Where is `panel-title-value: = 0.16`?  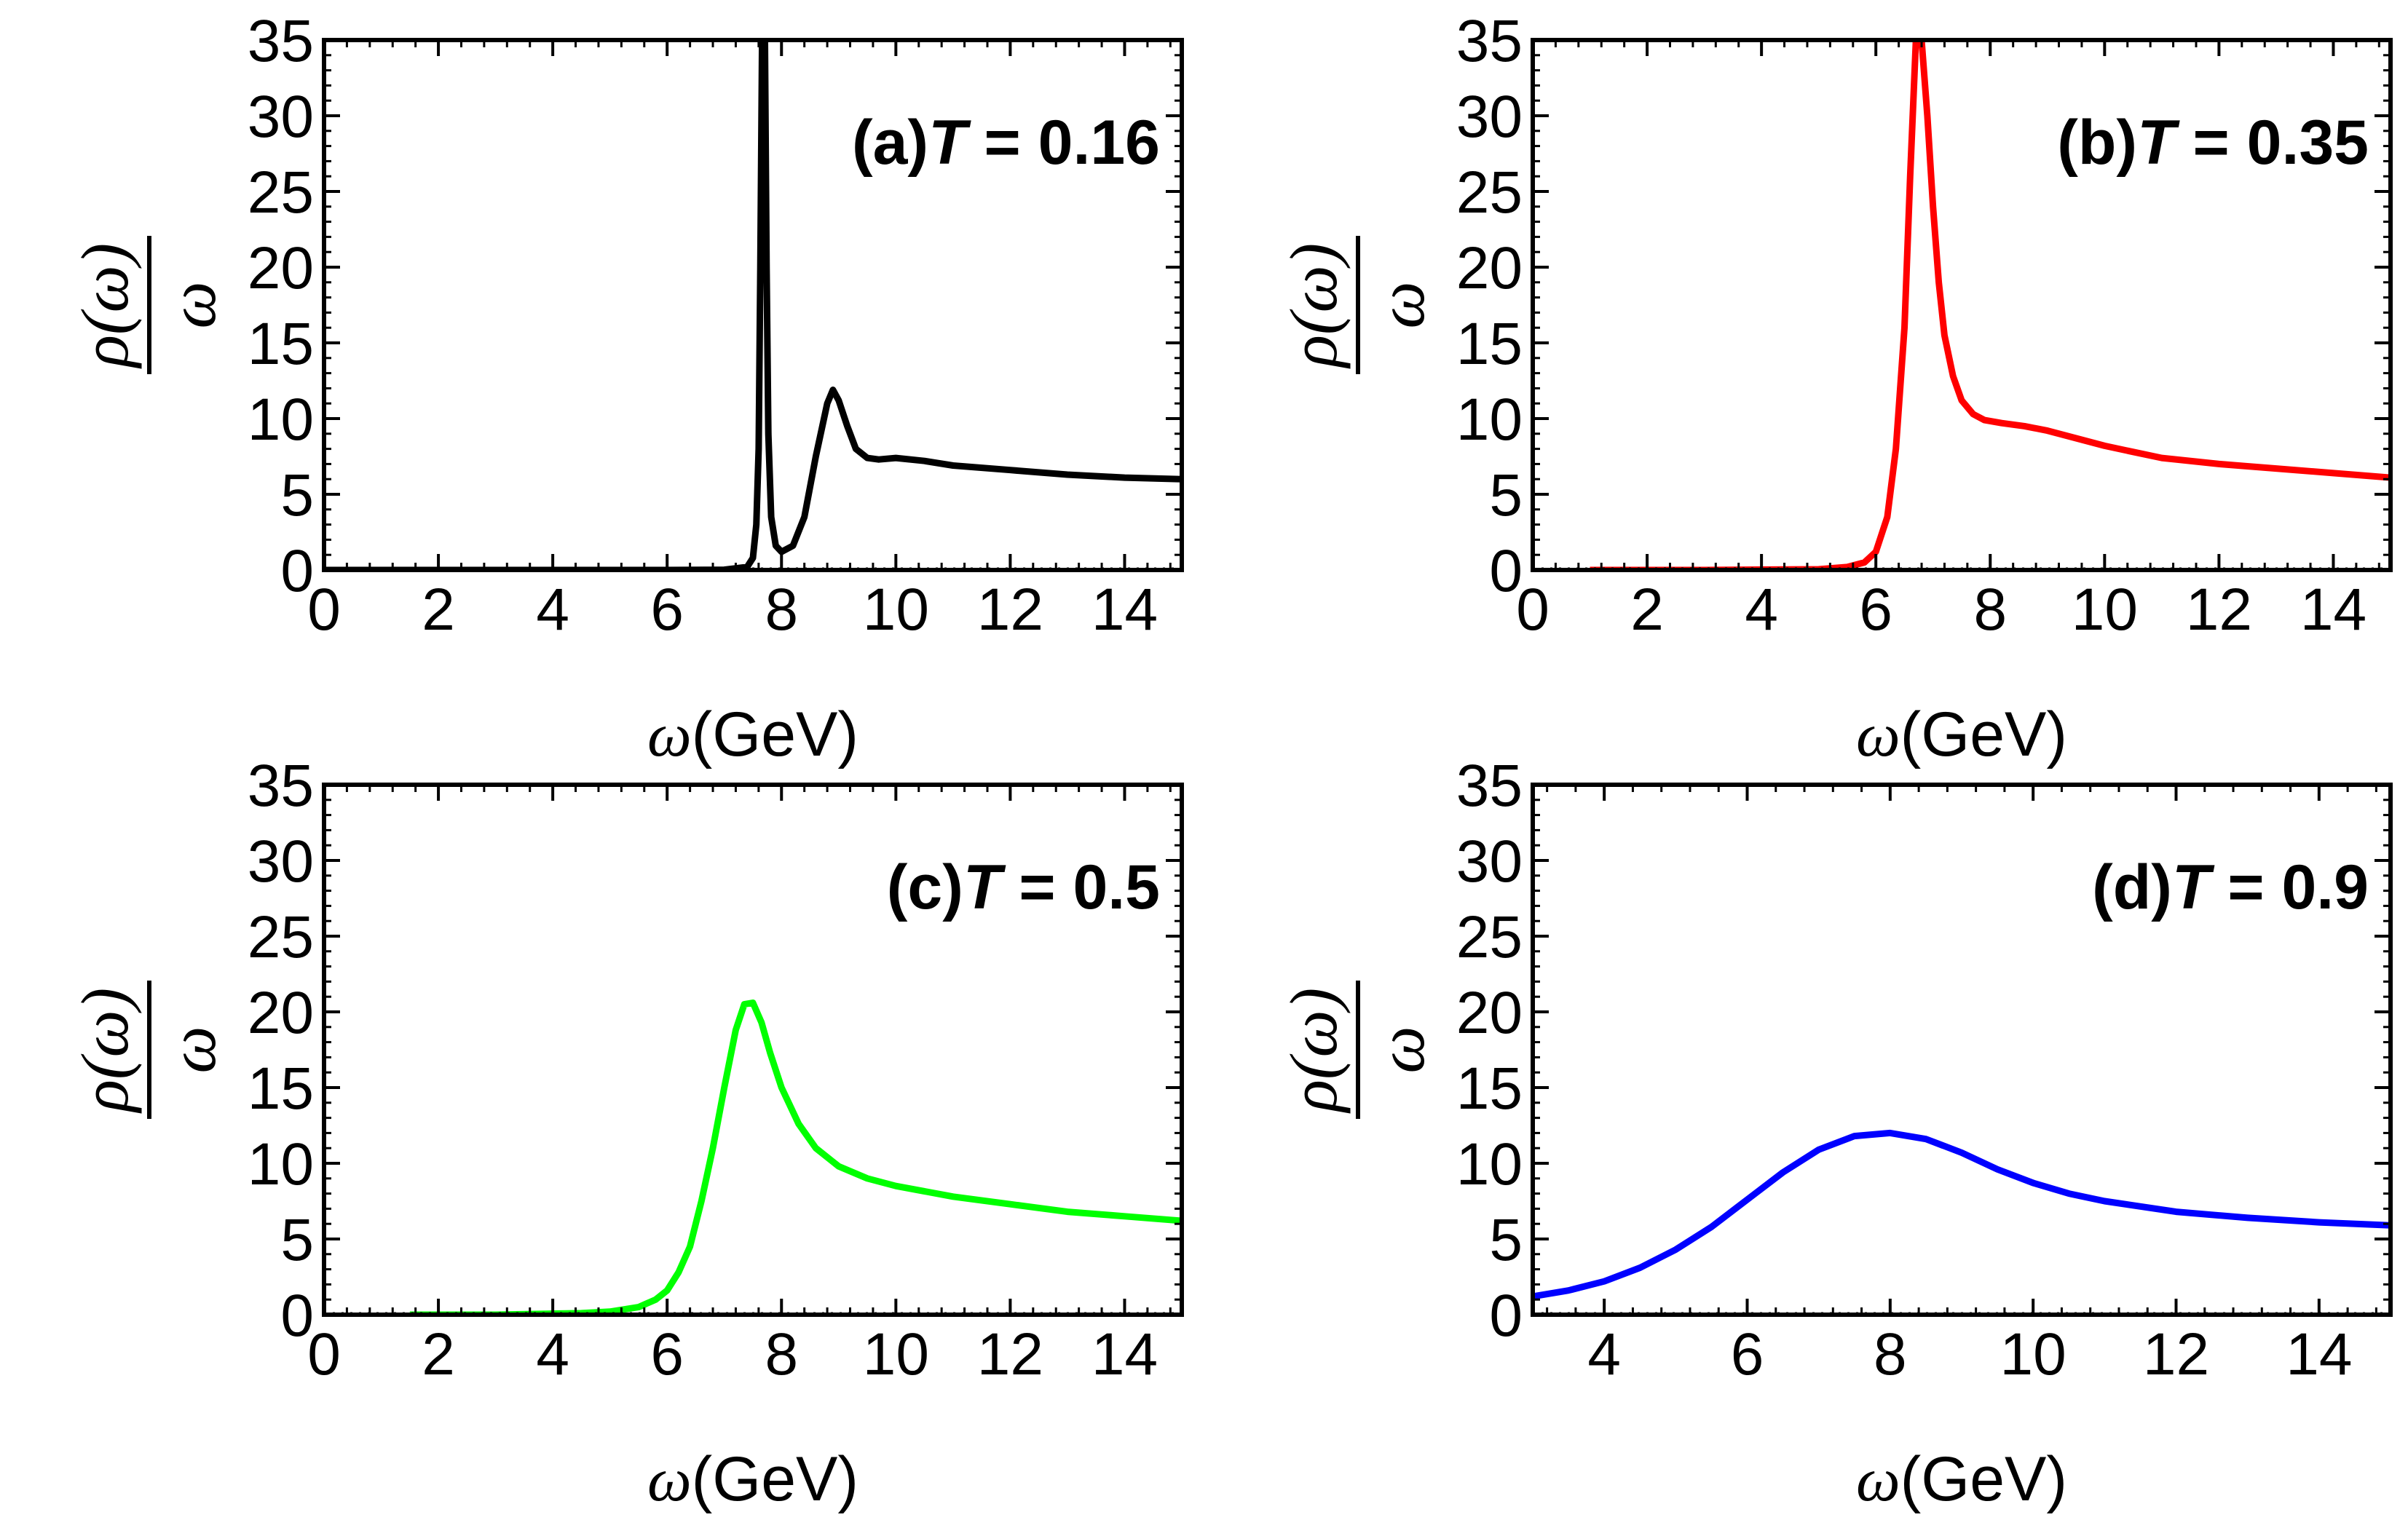
panel-title-value: = 0.16 is located at coordinates (1063, 143).